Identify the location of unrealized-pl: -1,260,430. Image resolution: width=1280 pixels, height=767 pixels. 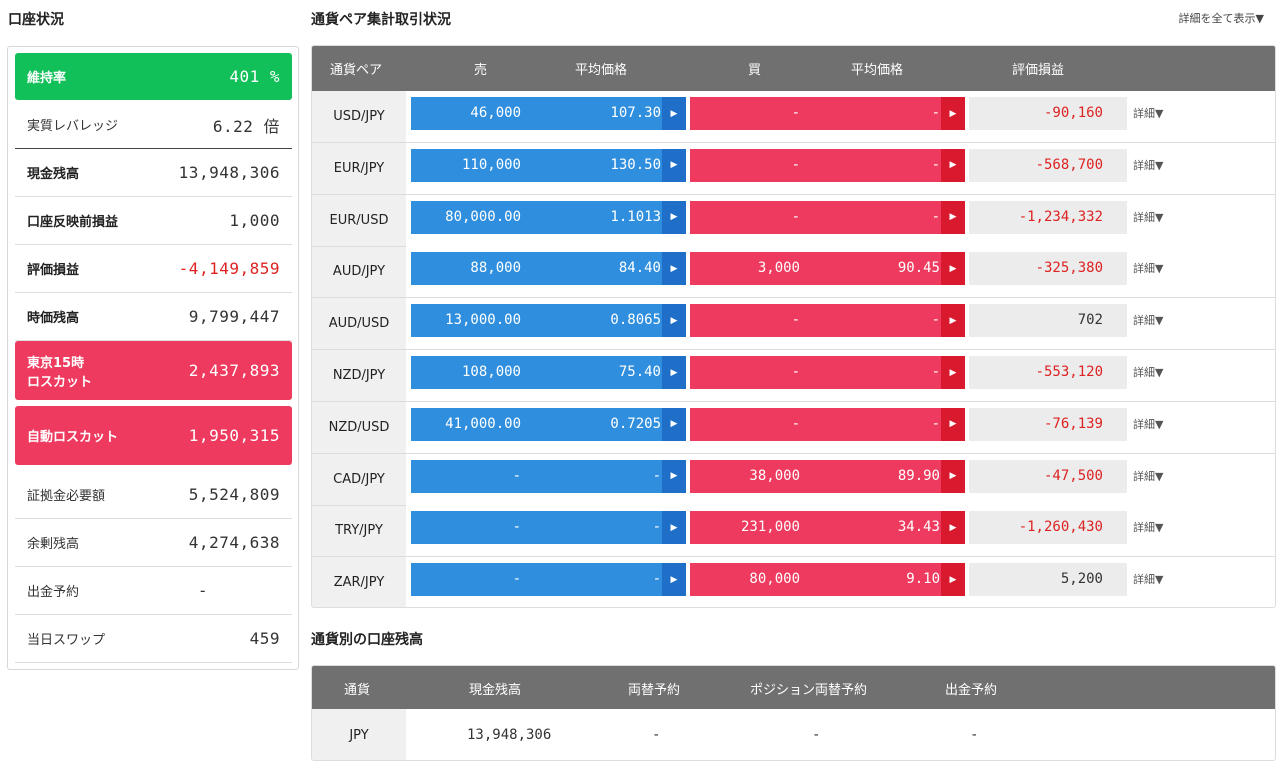
(1048, 528).